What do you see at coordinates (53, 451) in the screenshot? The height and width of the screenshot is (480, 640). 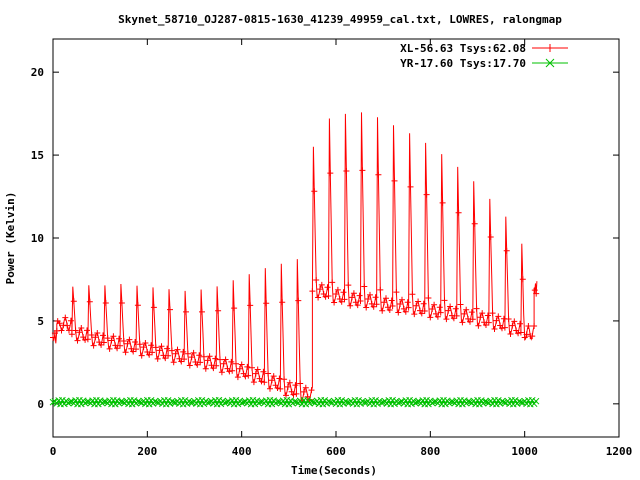 I see `x-tick-label: 0` at bounding box center [53, 451].